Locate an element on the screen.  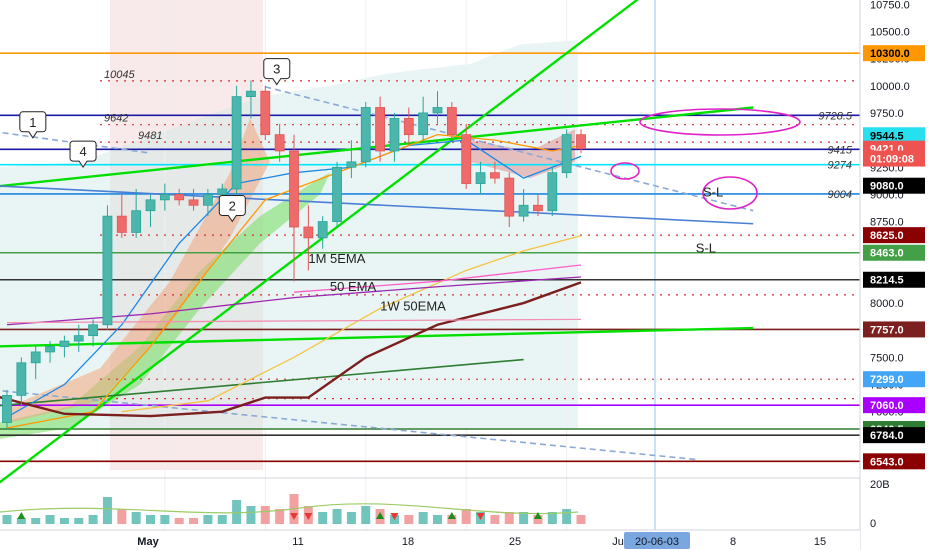
price-tag-label: 9544.5 is located at coordinates (887, 136).